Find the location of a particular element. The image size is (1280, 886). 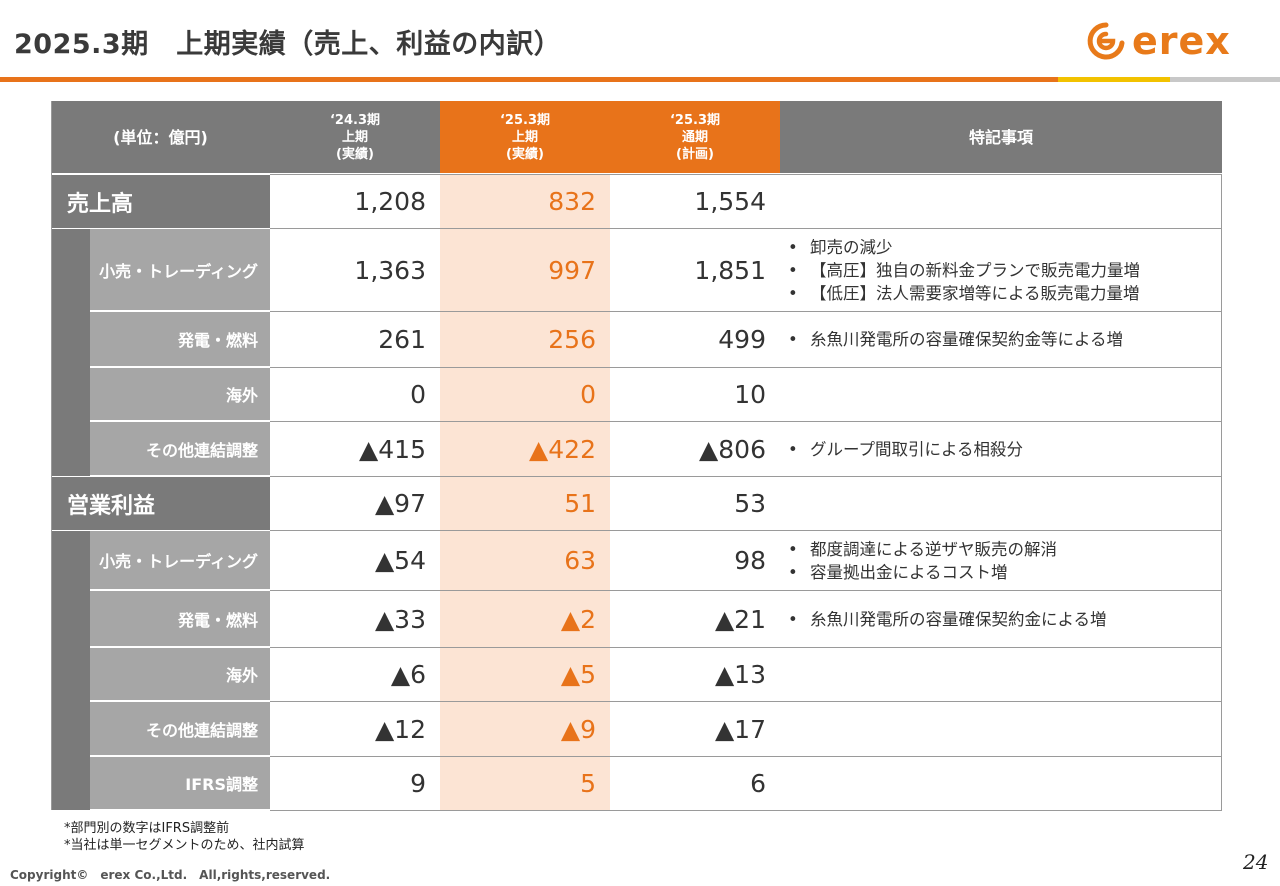

profit-row-value: ▲12 is located at coordinates (400, 729).